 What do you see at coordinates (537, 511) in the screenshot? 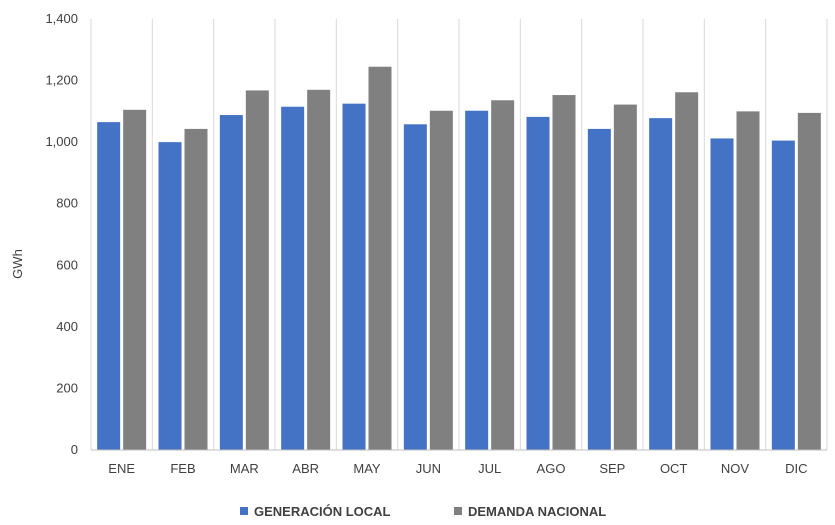
I see `legend-label-demanda: DEMANDA NACIONAL` at bounding box center [537, 511].